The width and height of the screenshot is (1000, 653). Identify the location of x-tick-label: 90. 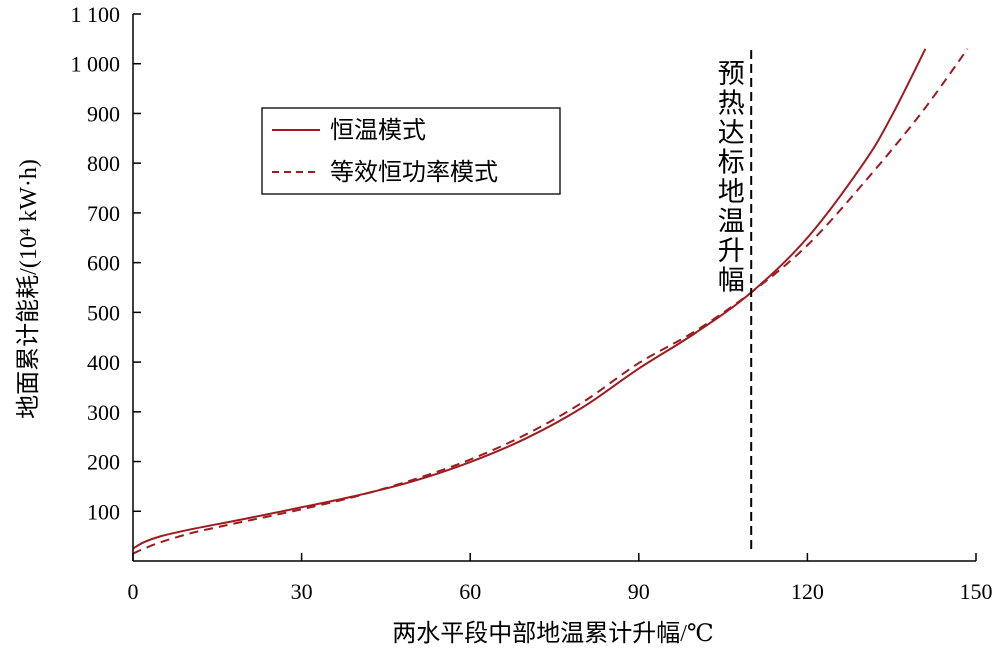
(639, 591).